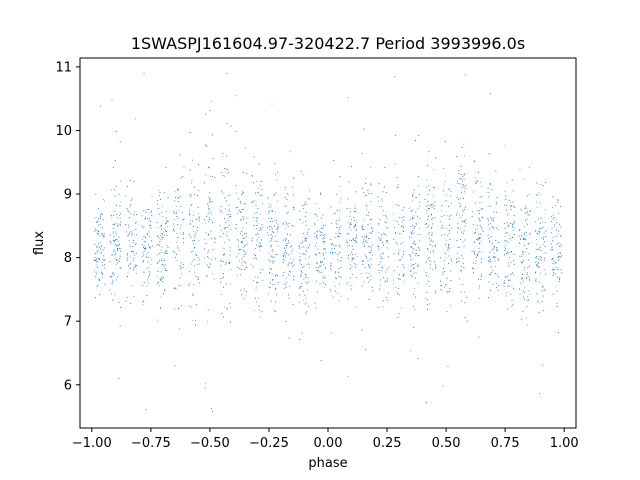 This screenshot has width=640, height=480. What do you see at coordinates (564, 443) in the screenshot?
I see `x-tick-label: 1.00` at bounding box center [564, 443].